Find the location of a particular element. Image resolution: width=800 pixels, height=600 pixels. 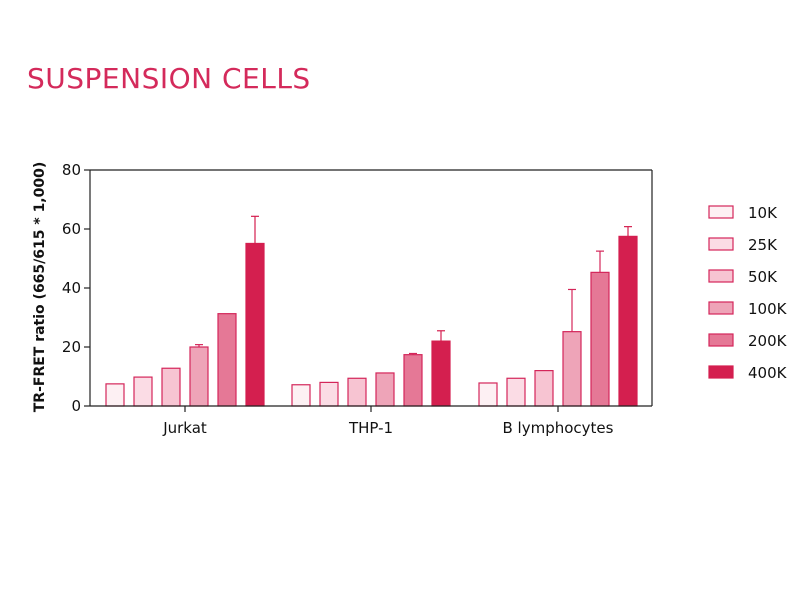

y-tick-label: 80 is located at coordinates (71, 170).